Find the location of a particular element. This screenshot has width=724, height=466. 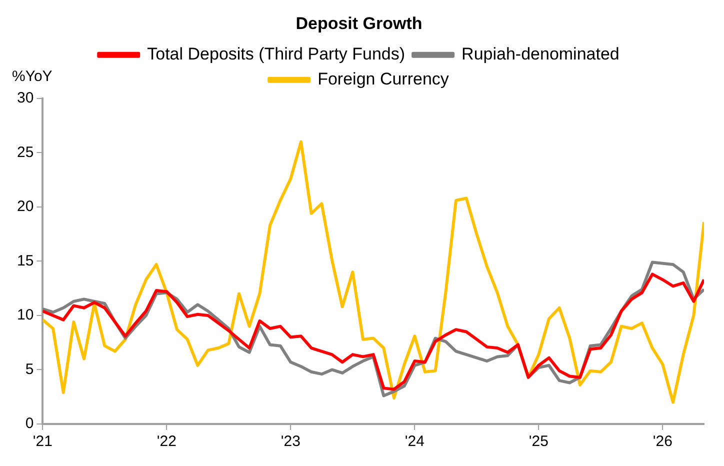

y-axis-title: %YoY is located at coordinates (32, 77).